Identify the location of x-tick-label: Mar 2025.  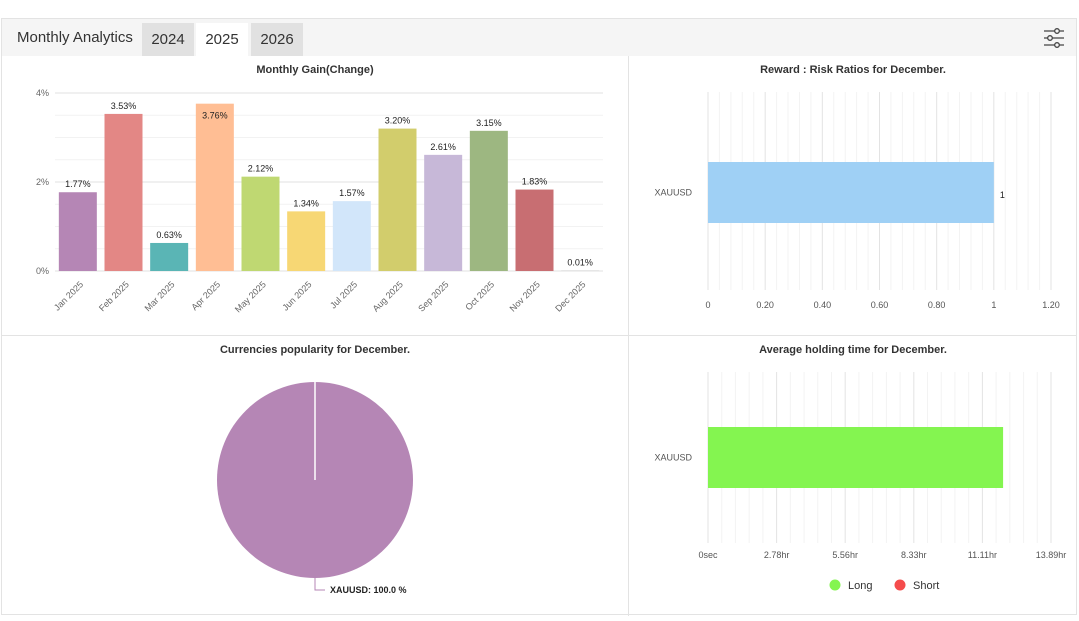
(160, 296).